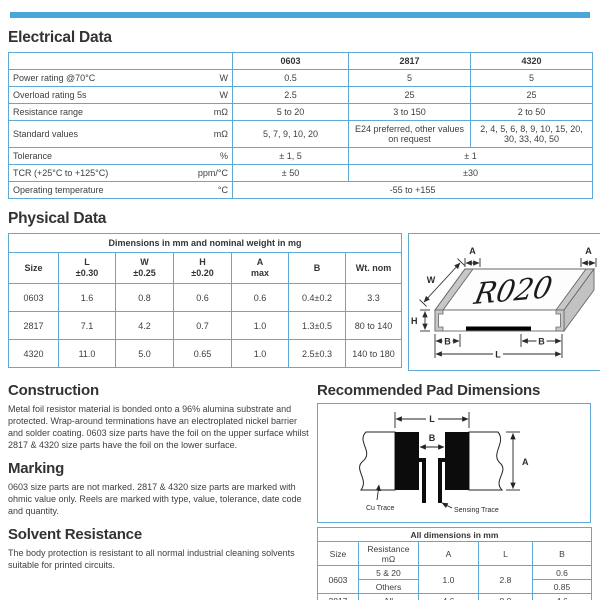  What do you see at coordinates (531, 112) in the screenshot?
I see `cell: 2 to 50` at bounding box center [531, 112].